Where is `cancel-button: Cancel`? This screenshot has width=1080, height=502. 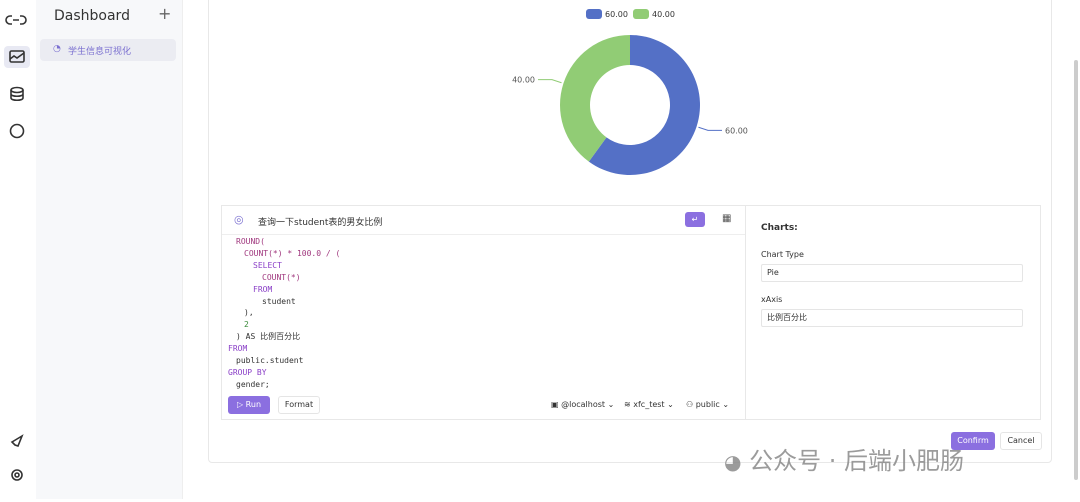
cancel-button: Cancel is located at coordinates (1021, 441).